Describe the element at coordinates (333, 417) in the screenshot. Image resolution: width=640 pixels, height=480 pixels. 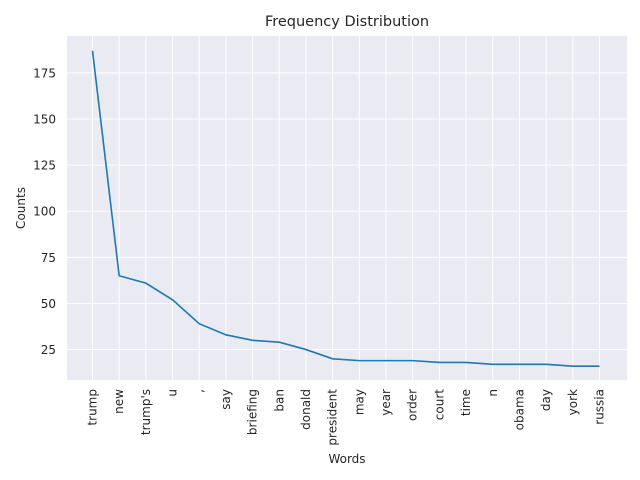
I see `x-tick-label: president` at that location.